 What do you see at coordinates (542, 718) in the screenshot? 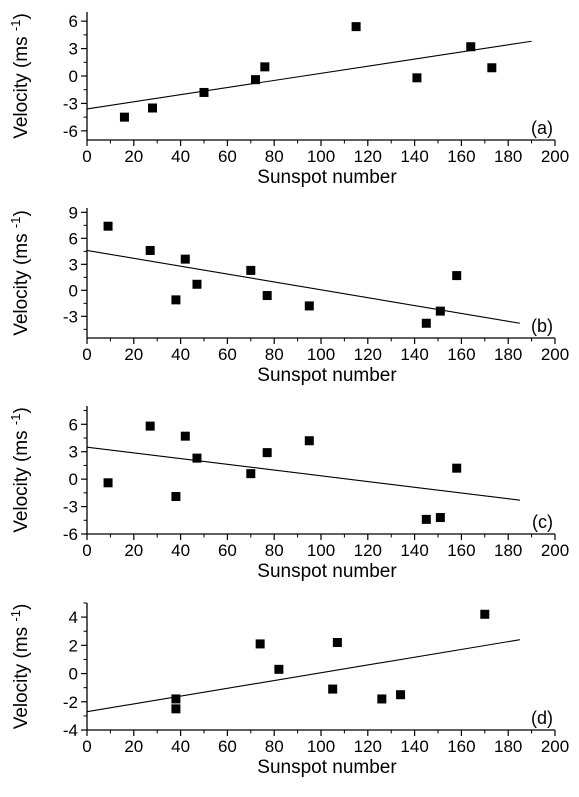
I see `panel-label: (d)` at bounding box center [542, 718].